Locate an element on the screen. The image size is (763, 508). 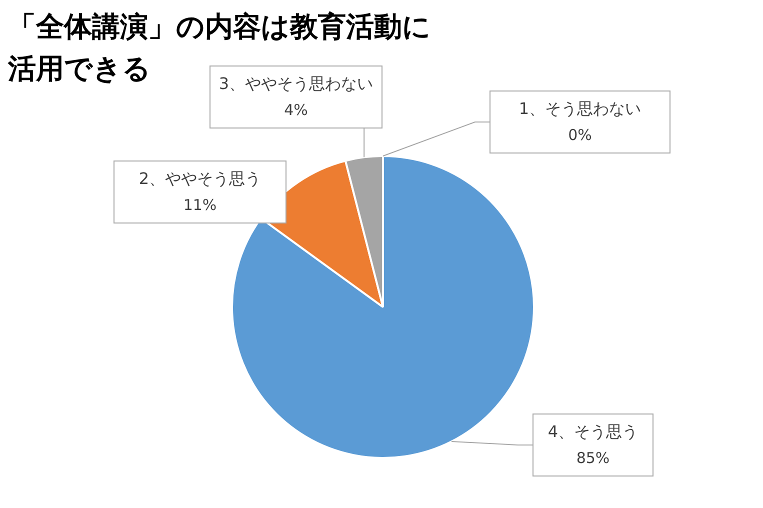
slice-label: 4、そう思う is located at coordinates (593, 432).